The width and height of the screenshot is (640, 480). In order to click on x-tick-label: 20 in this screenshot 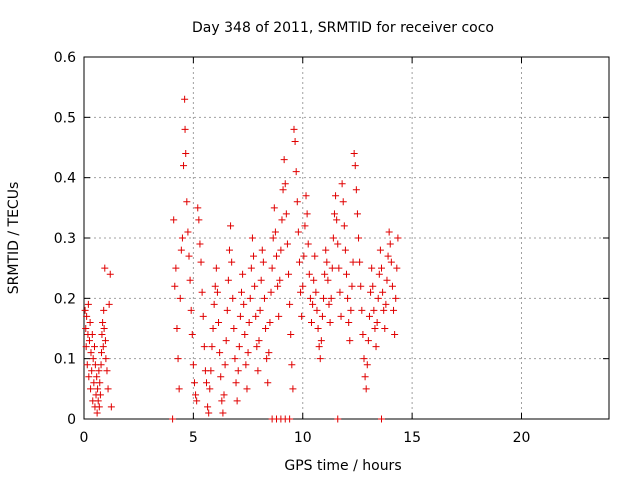, I will do `click(522, 438)`.